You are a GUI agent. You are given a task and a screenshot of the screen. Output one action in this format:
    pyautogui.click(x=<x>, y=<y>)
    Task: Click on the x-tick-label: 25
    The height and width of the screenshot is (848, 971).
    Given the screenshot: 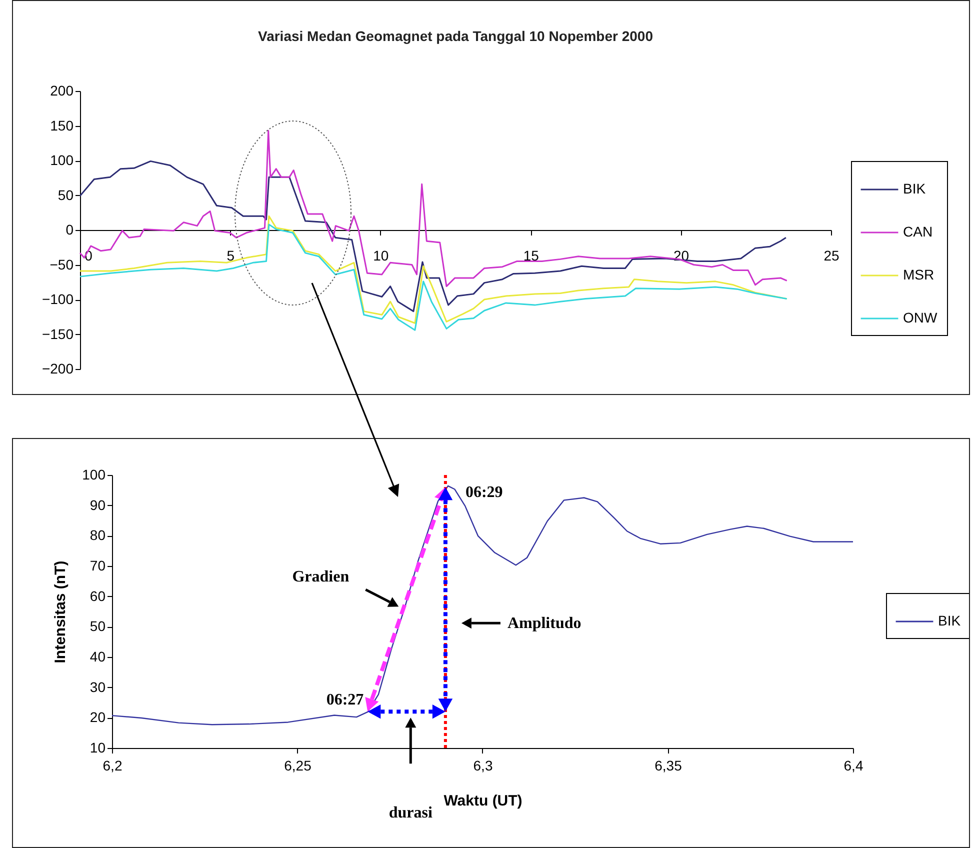 What is the action you would take?
    pyautogui.click(x=832, y=256)
    